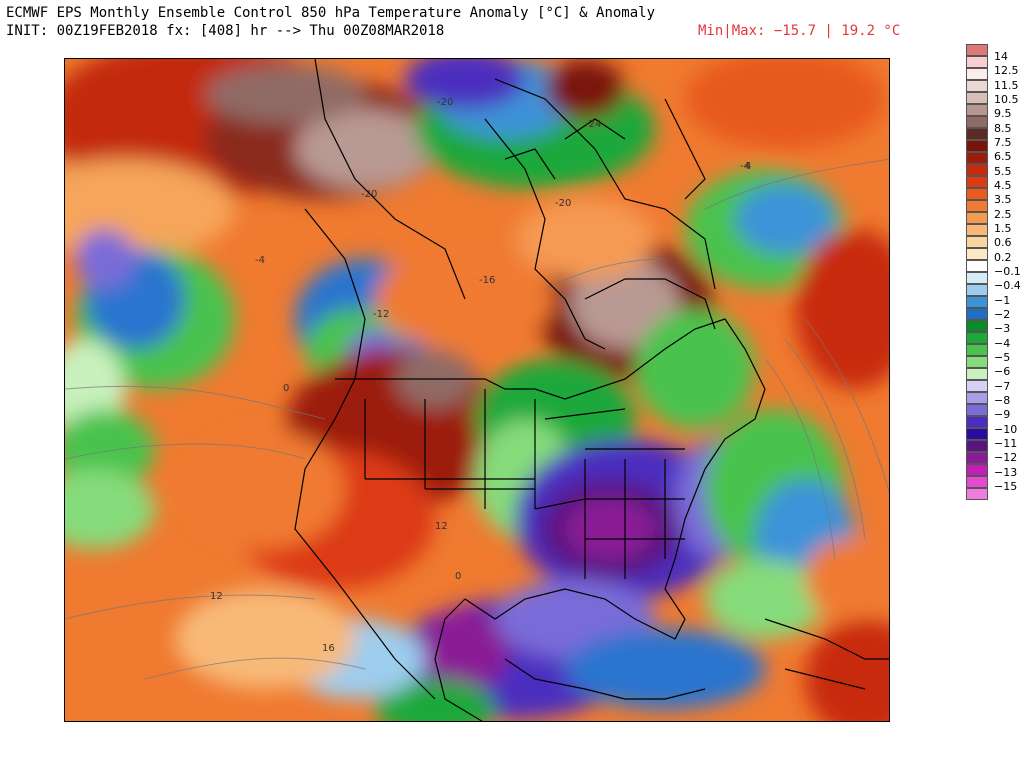  What do you see at coordinates (1006, 429) in the screenshot?
I see `legend-label: −10` at bounding box center [1006, 429].